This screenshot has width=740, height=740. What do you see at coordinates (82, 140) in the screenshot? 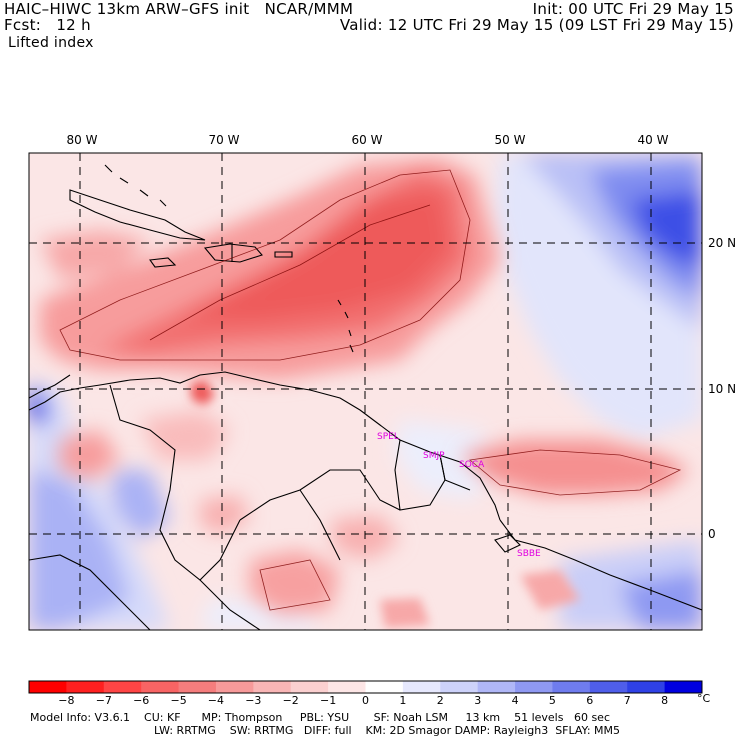
I see `lon-label-80w: 80 W` at bounding box center [82, 140].